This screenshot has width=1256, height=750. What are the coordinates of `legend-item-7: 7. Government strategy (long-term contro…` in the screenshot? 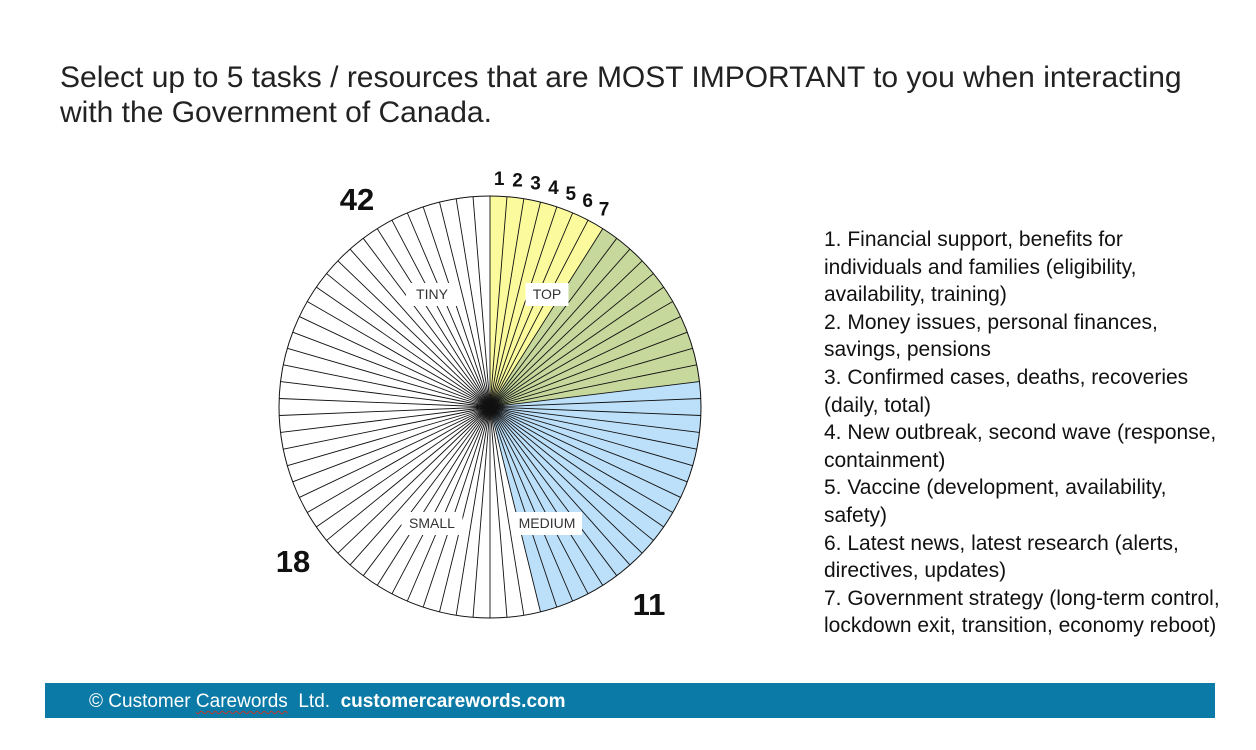 It's located at (1022, 612).